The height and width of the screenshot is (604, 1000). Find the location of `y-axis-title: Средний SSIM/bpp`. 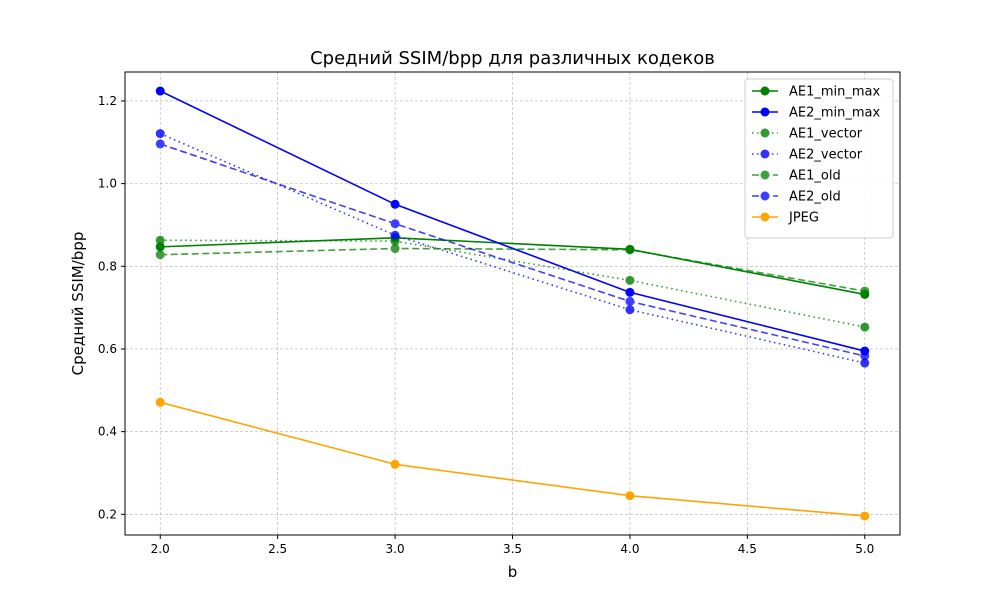

y-axis-title: Средний SSIM/bpp is located at coordinates (78, 304).